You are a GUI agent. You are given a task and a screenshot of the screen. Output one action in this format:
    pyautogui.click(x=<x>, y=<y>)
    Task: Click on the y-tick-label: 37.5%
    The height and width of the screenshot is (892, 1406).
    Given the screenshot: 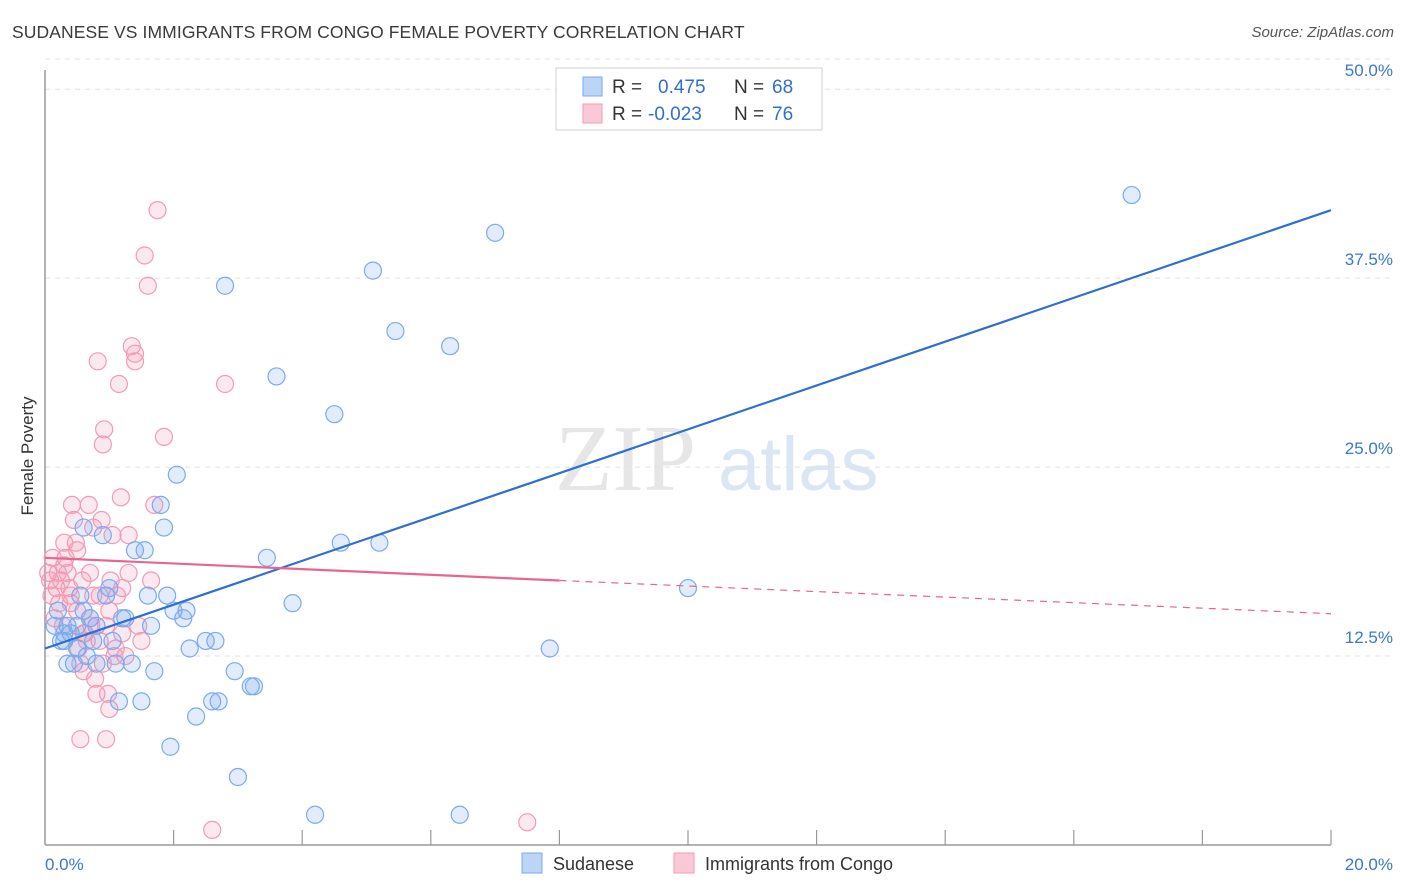 What is the action you would take?
    pyautogui.click(x=1369, y=259)
    